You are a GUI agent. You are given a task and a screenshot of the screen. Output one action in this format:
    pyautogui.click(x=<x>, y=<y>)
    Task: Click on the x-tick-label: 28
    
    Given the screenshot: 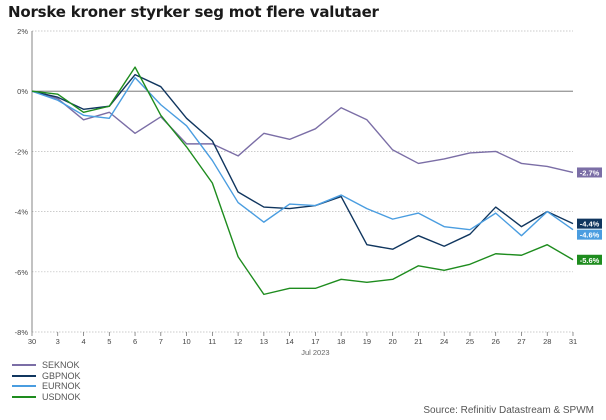 What is the action you would take?
    pyautogui.click(x=547, y=341)
    